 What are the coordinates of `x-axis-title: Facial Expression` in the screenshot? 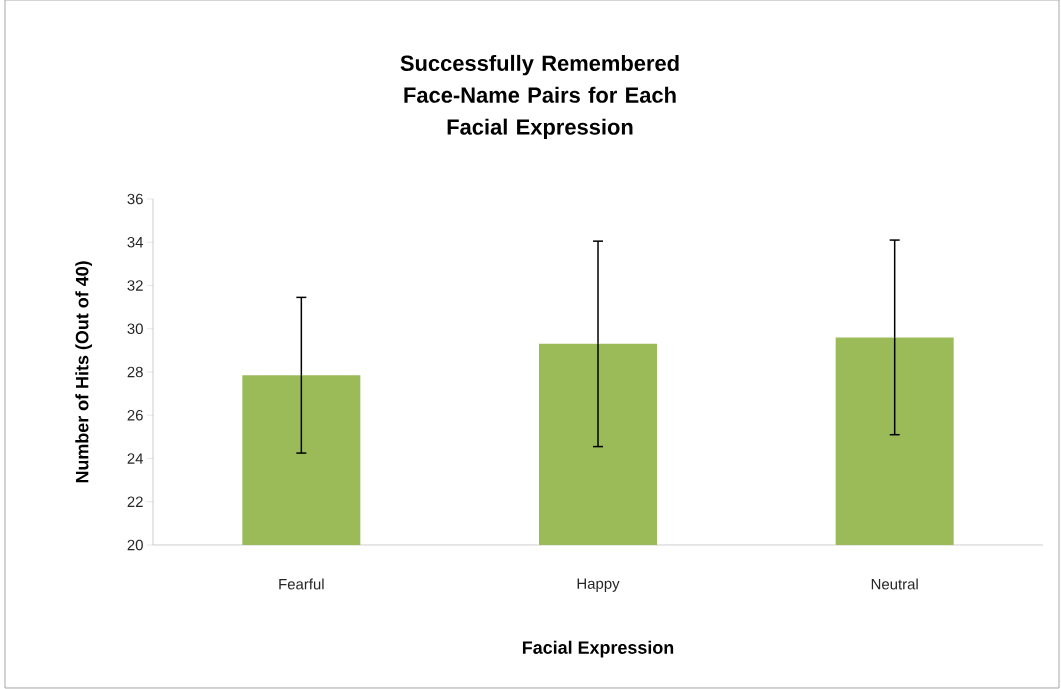 It's located at (598, 649).